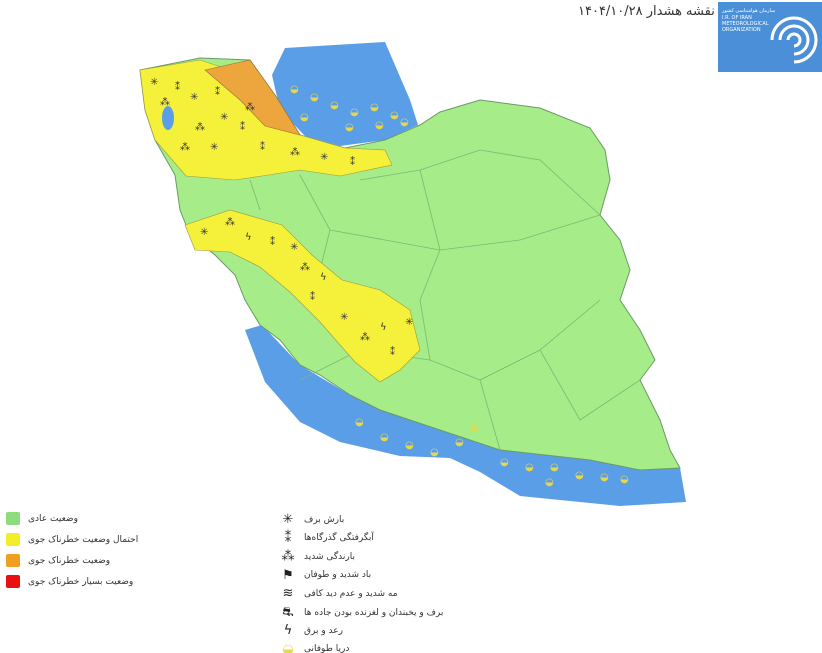 The width and height of the screenshot is (822, 653). What do you see at coordinates (794, 40) in the screenshot?
I see `logo-spiral-icon` at bounding box center [794, 40].